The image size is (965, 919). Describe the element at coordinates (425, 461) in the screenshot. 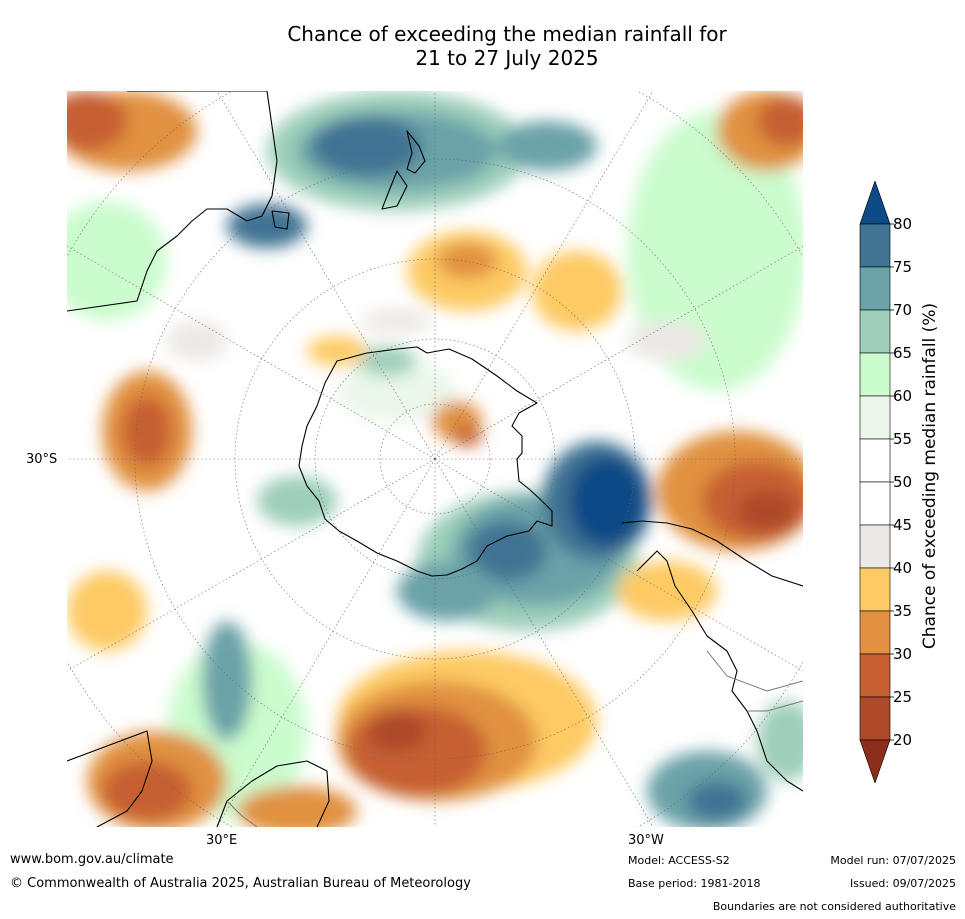

I see `antarctica-coast` at that location.